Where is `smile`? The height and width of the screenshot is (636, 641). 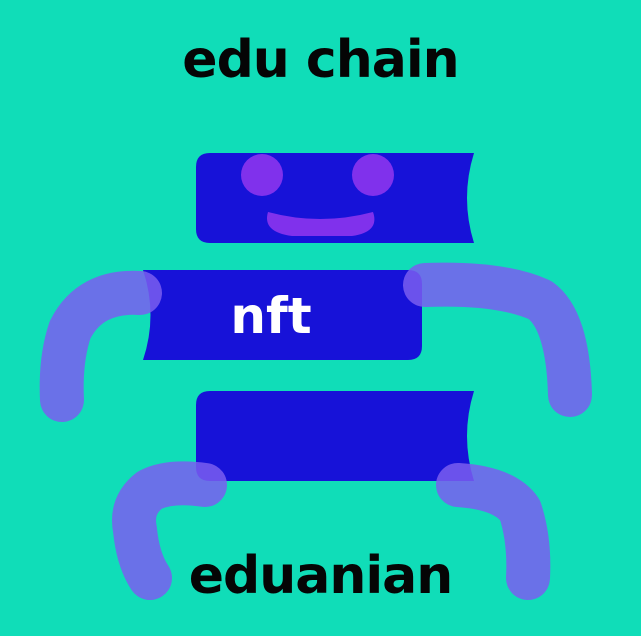
smile is located at coordinates (321, 224).